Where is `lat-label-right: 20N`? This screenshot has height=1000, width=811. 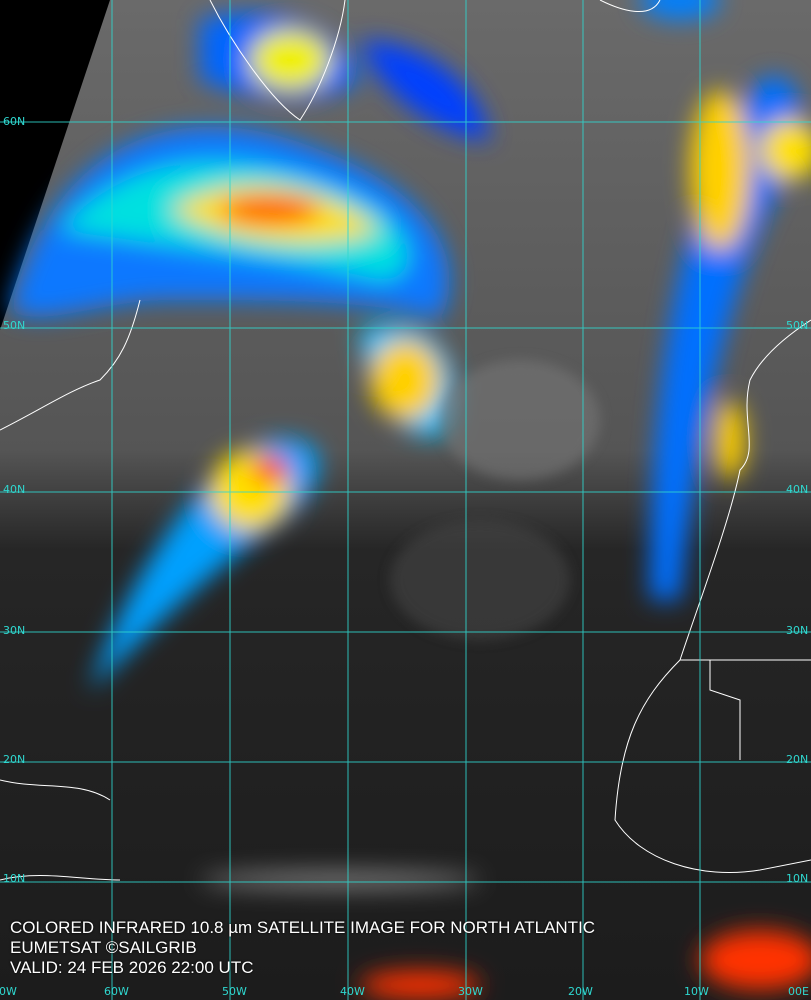
lat-label-right: 20N is located at coordinates (797, 759).